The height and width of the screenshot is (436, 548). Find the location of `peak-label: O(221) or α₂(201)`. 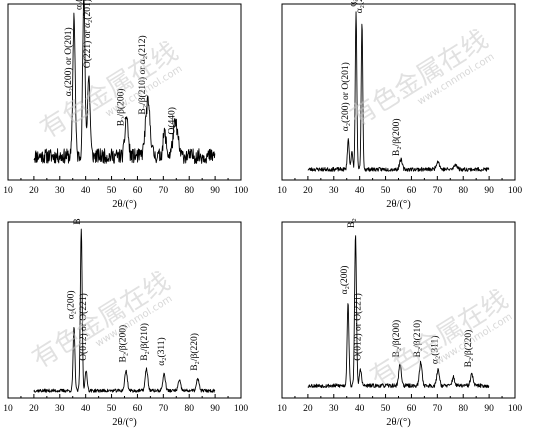

peak-label: O(221) or α₂(201) is located at coordinates (87, 34).